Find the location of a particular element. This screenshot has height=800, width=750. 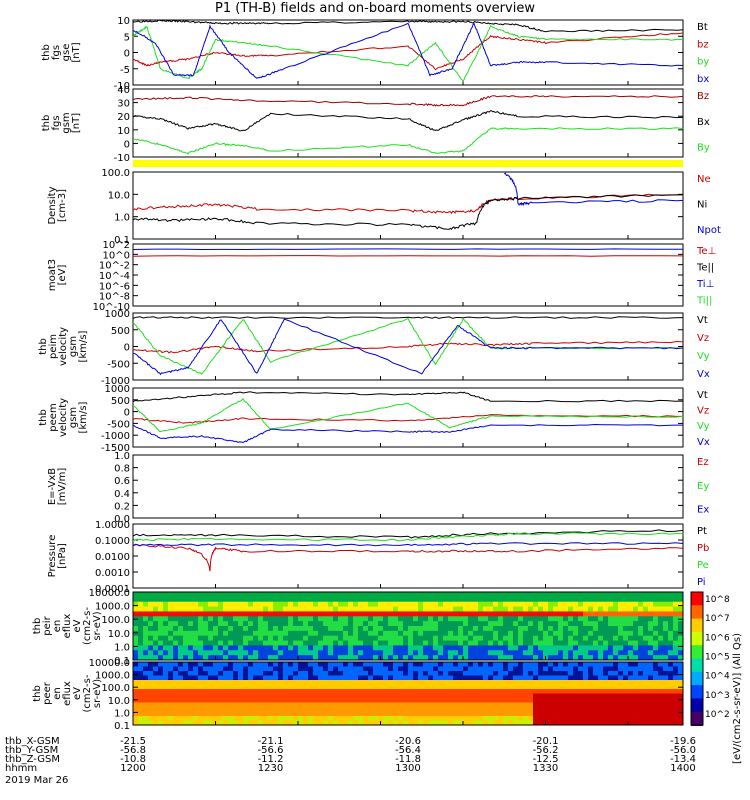

series-bt-line is located at coordinates (408, 26).